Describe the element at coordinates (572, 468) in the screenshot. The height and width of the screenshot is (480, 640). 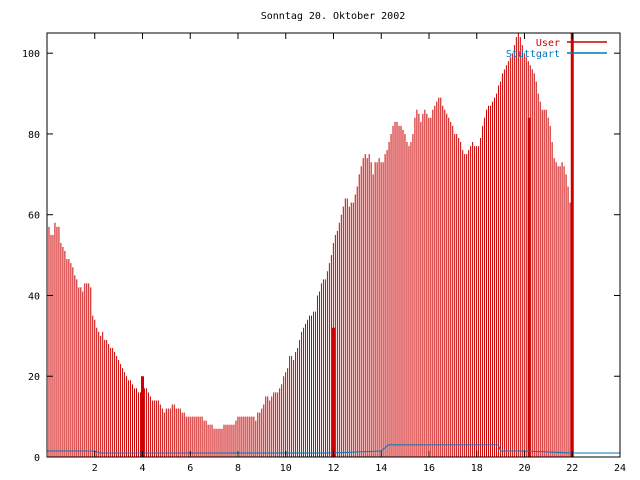
I see `x-tick-label: 22` at that location.